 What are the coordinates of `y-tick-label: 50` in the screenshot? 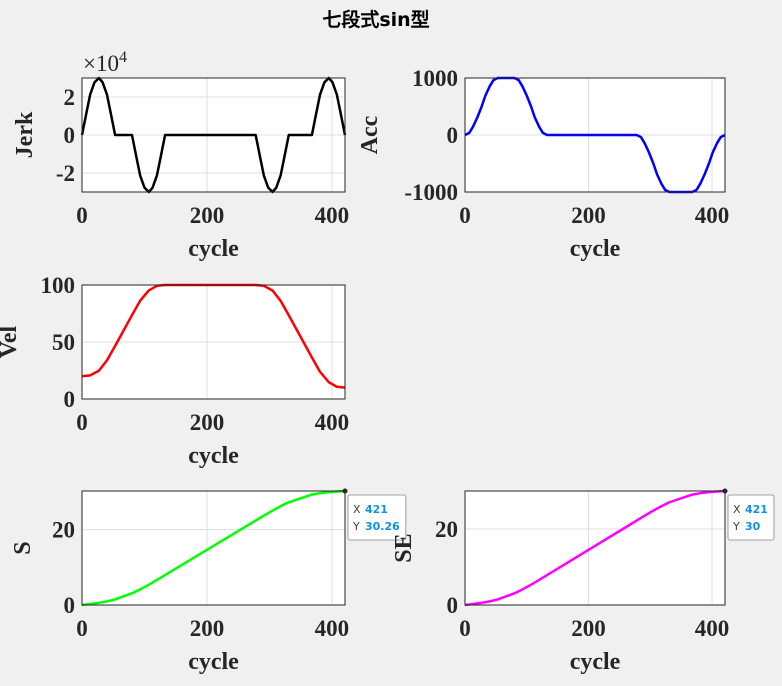 It's located at (63, 342).